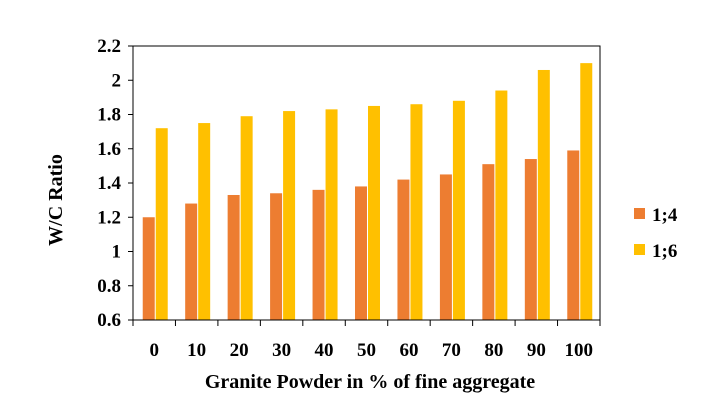  What do you see at coordinates (196, 350) in the screenshot?
I see `x-tick-label-10: 10` at bounding box center [196, 350].